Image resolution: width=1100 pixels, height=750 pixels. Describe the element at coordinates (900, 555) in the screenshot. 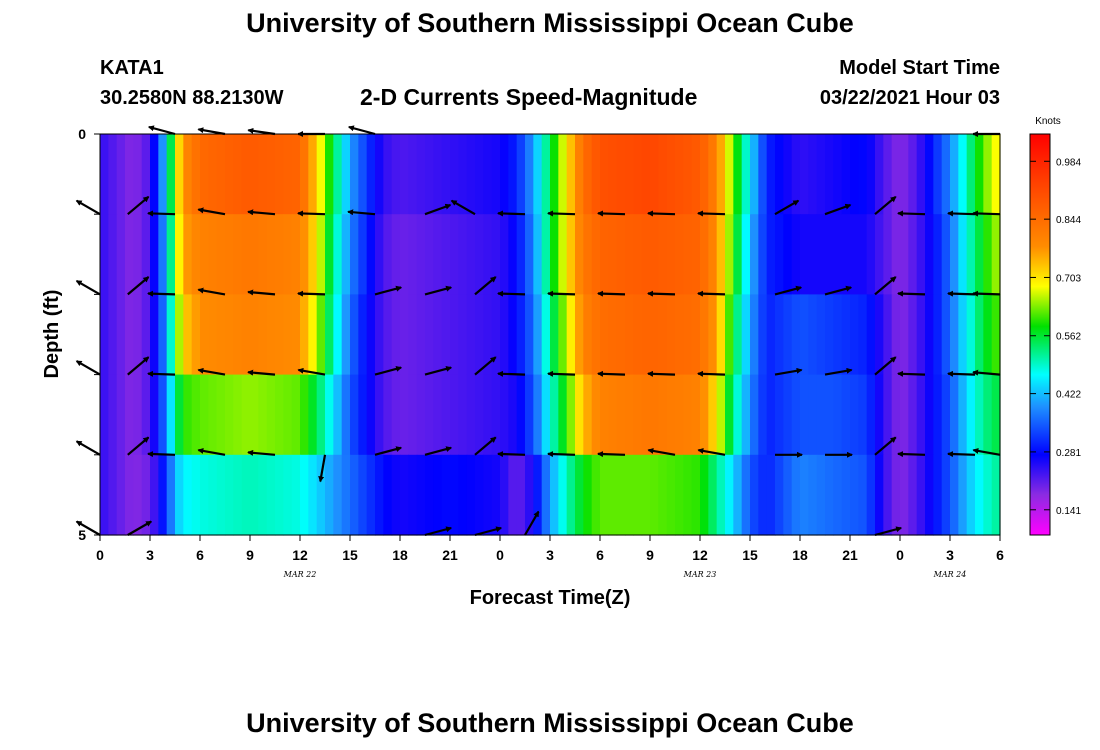

I see `x-tick-label: 0` at that location.